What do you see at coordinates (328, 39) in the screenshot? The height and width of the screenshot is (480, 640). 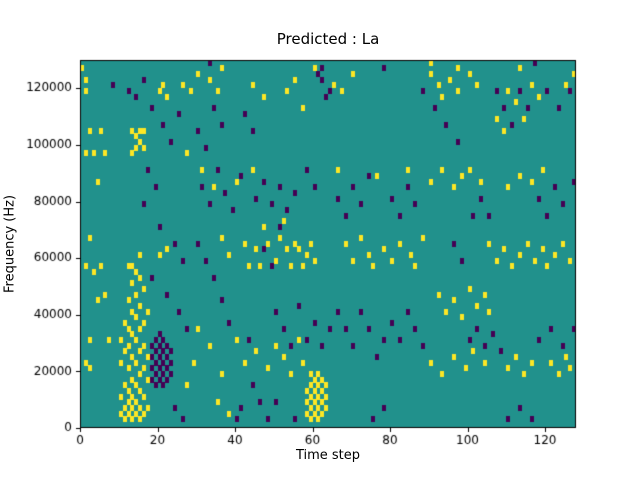 I see `chart-title: Predicted : La` at bounding box center [328, 39].